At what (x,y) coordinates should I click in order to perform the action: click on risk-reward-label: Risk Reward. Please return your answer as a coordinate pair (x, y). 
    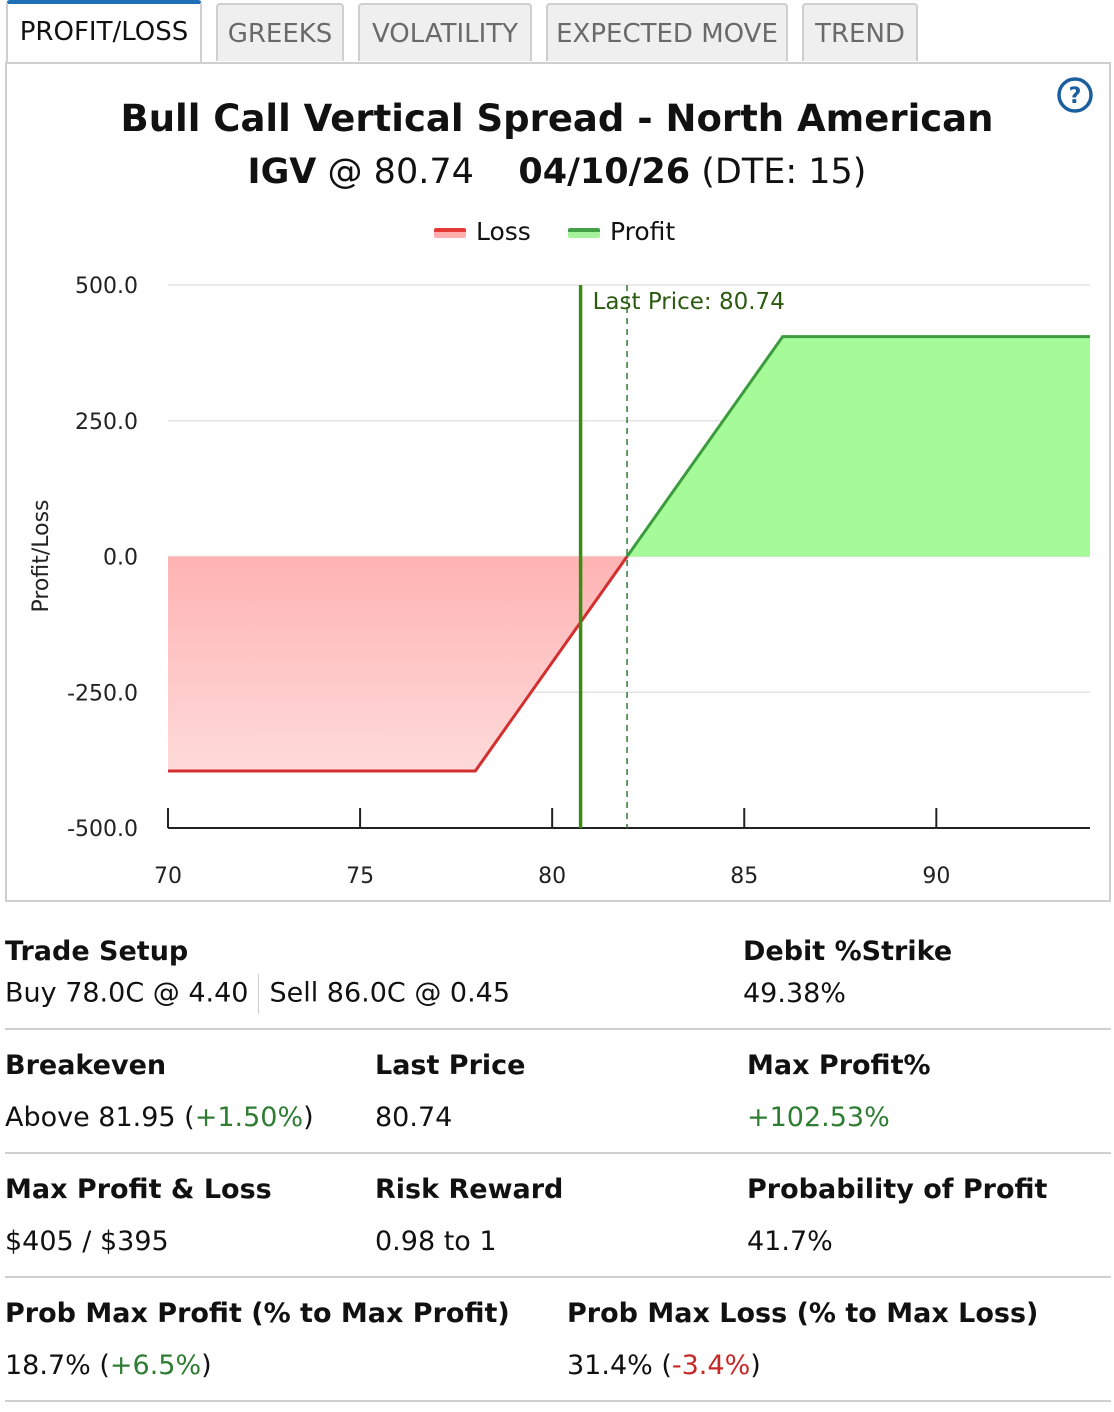
    Looking at the image, I should click on (469, 1189).